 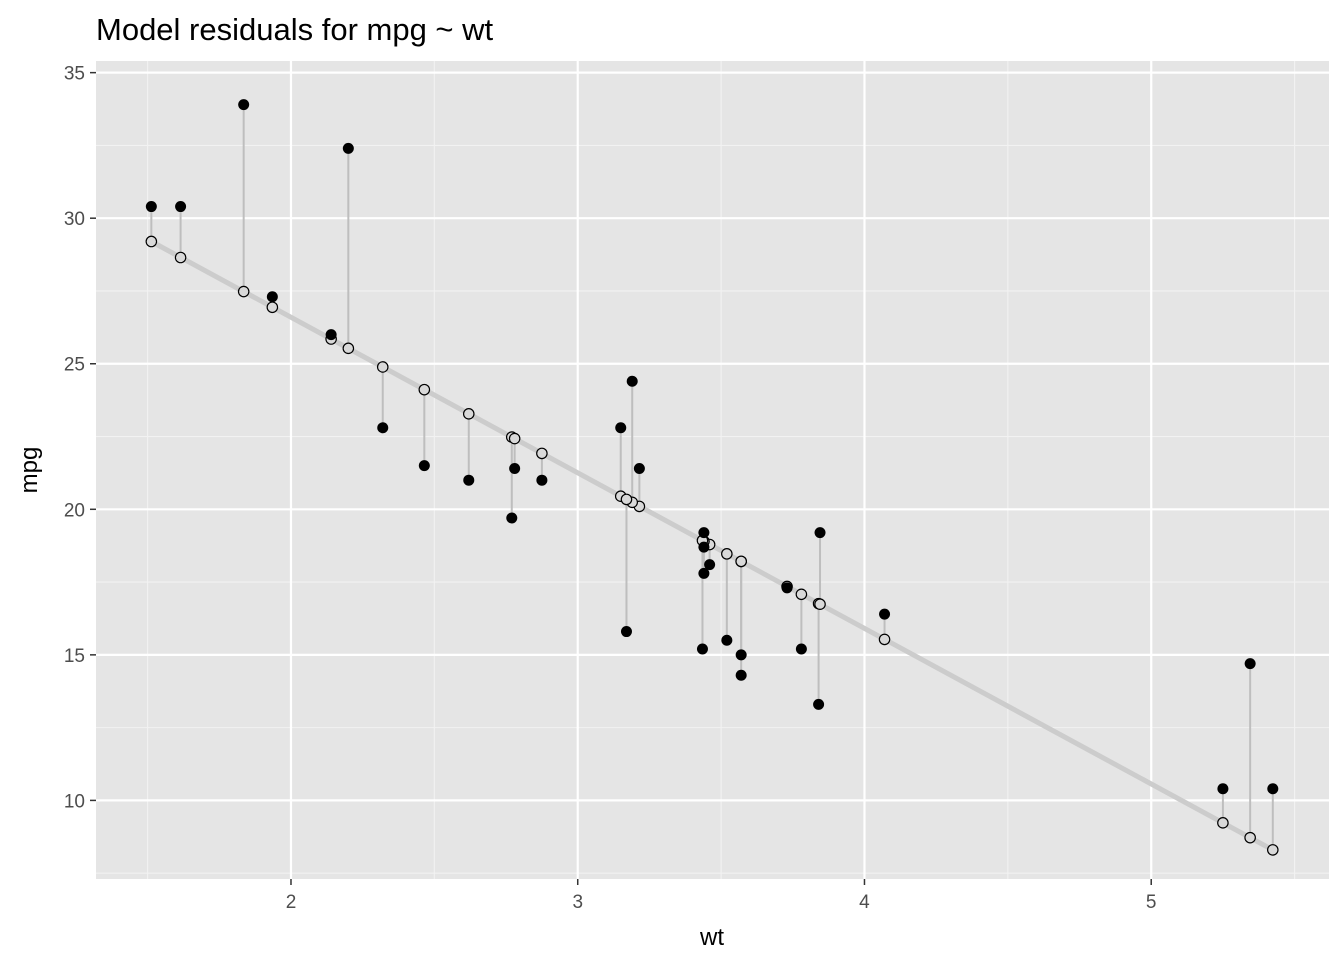 What do you see at coordinates (721, 896) in the screenshot?
I see `x-axis: 2 3 4 5` at bounding box center [721, 896].